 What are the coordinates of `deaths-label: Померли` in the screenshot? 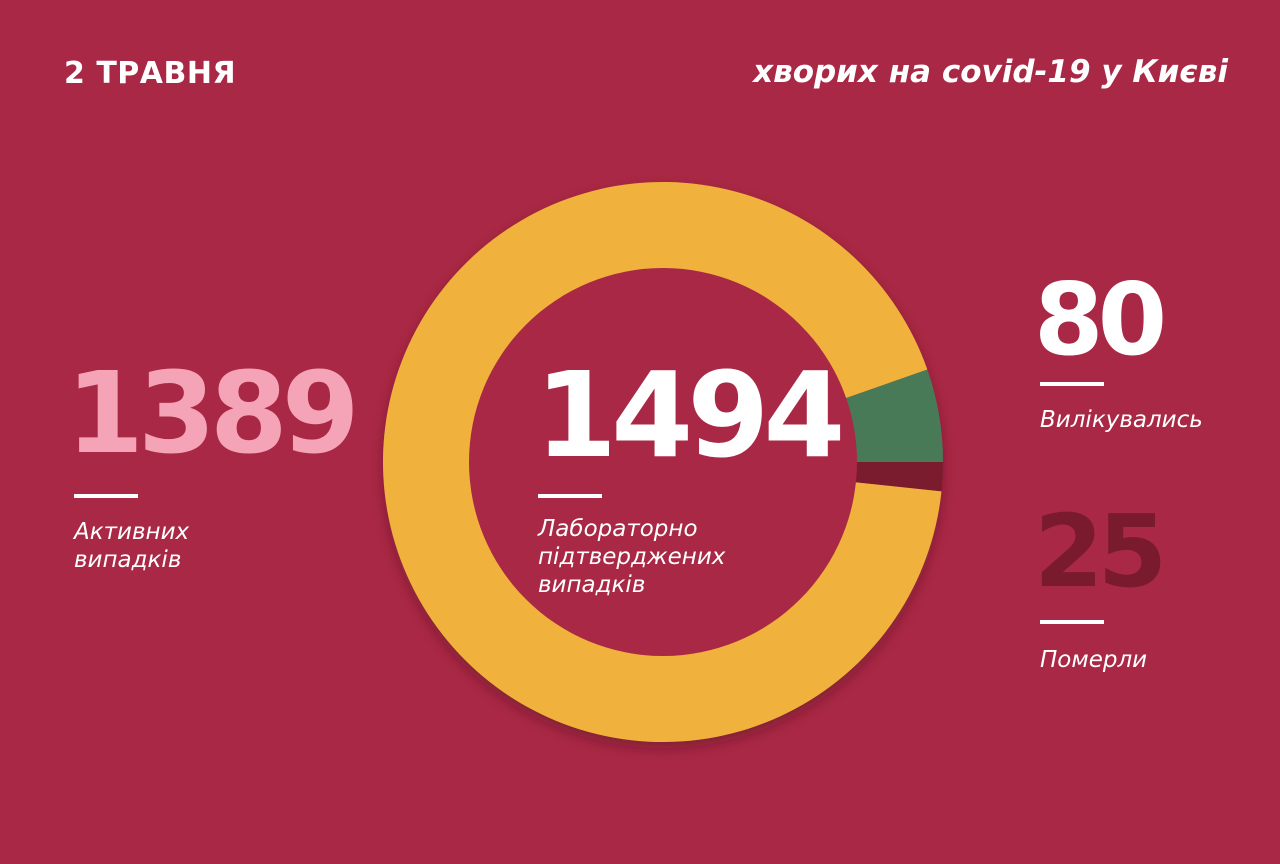 It's located at (1094, 660).